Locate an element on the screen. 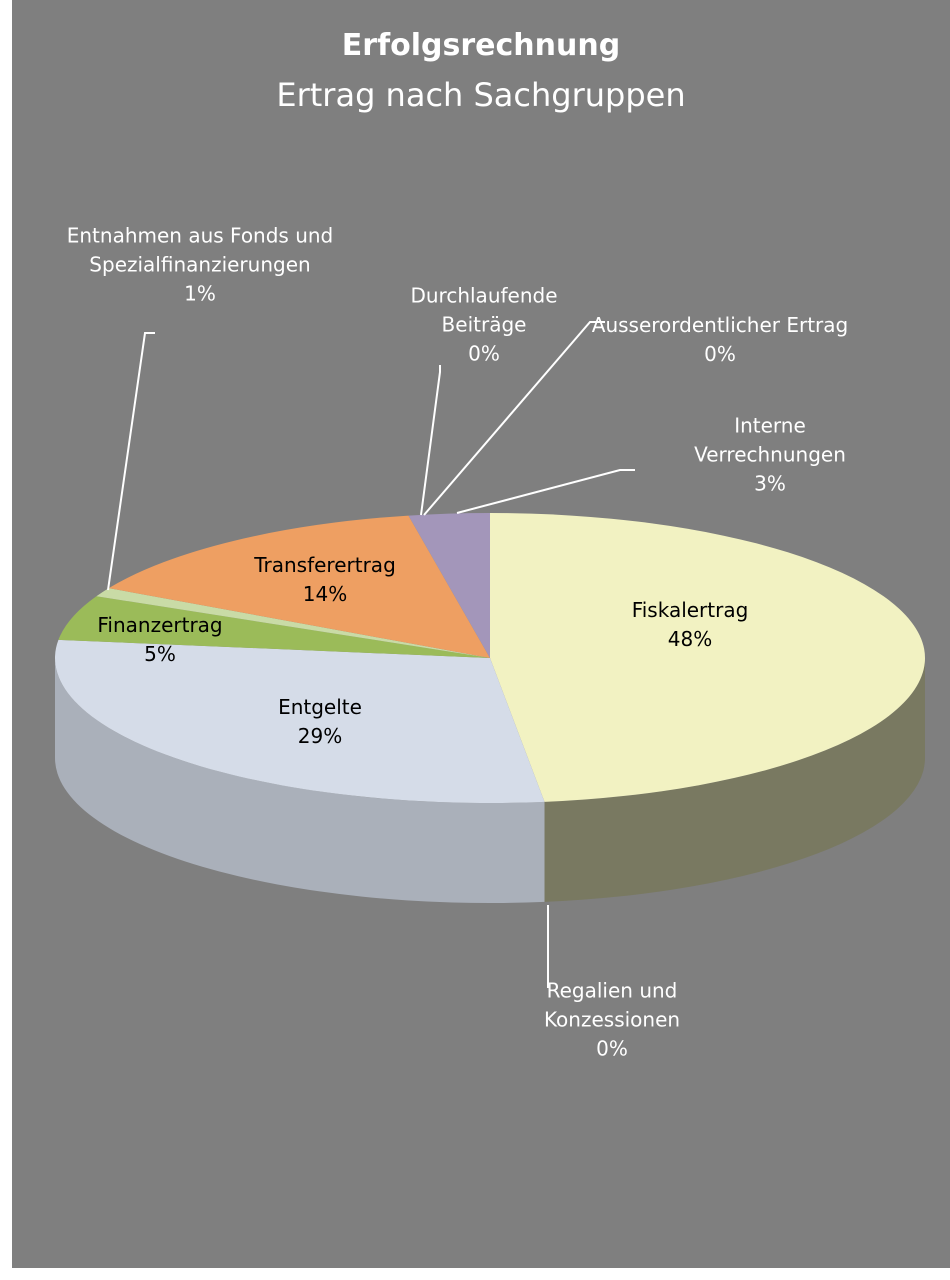 The image size is (950, 1280). data-label: Durchlaufende Beiträge 0% is located at coordinates (484, 325).